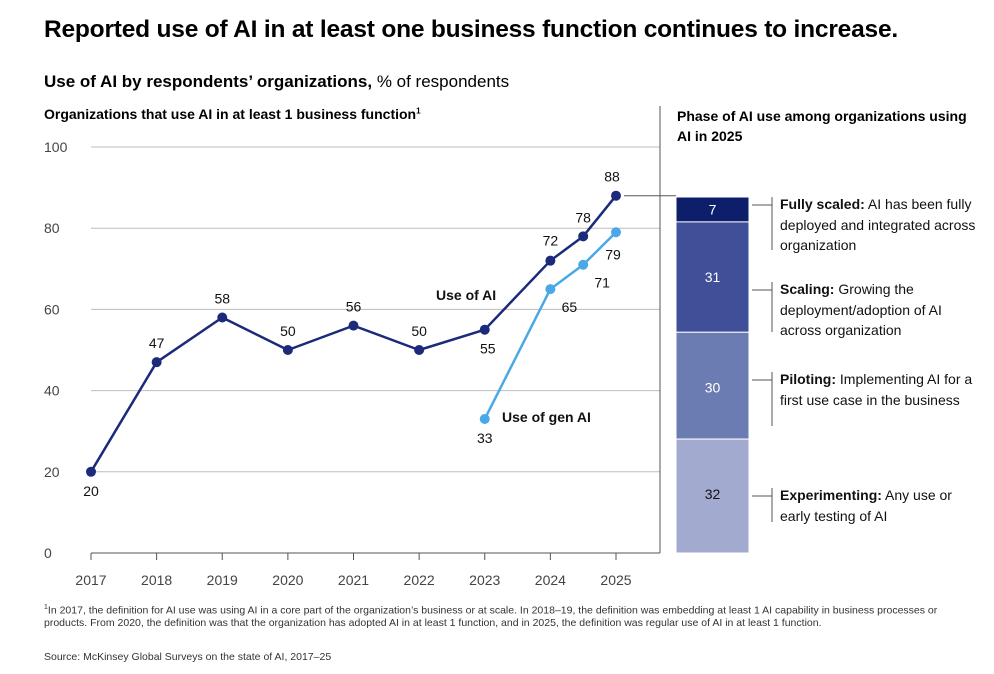 The width and height of the screenshot is (994, 674). What do you see at coordinates (353, 580) in the screenshot?
I see `x-tick-label: 2021` at bounding box center [353, 580].